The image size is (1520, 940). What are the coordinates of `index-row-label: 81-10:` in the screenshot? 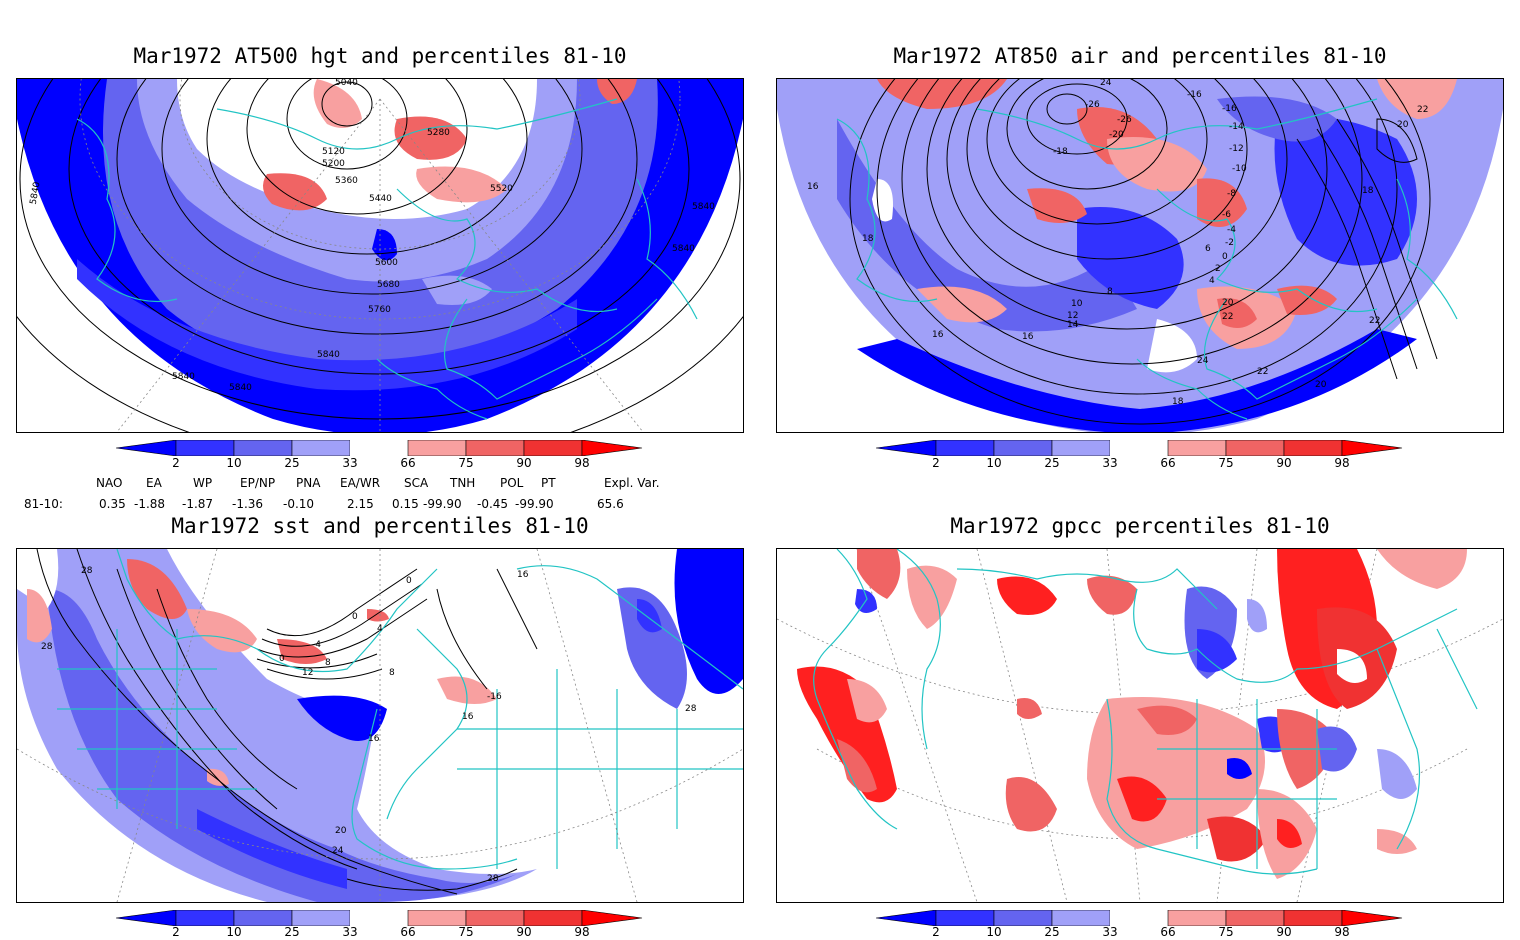 It's located at (43, 504).